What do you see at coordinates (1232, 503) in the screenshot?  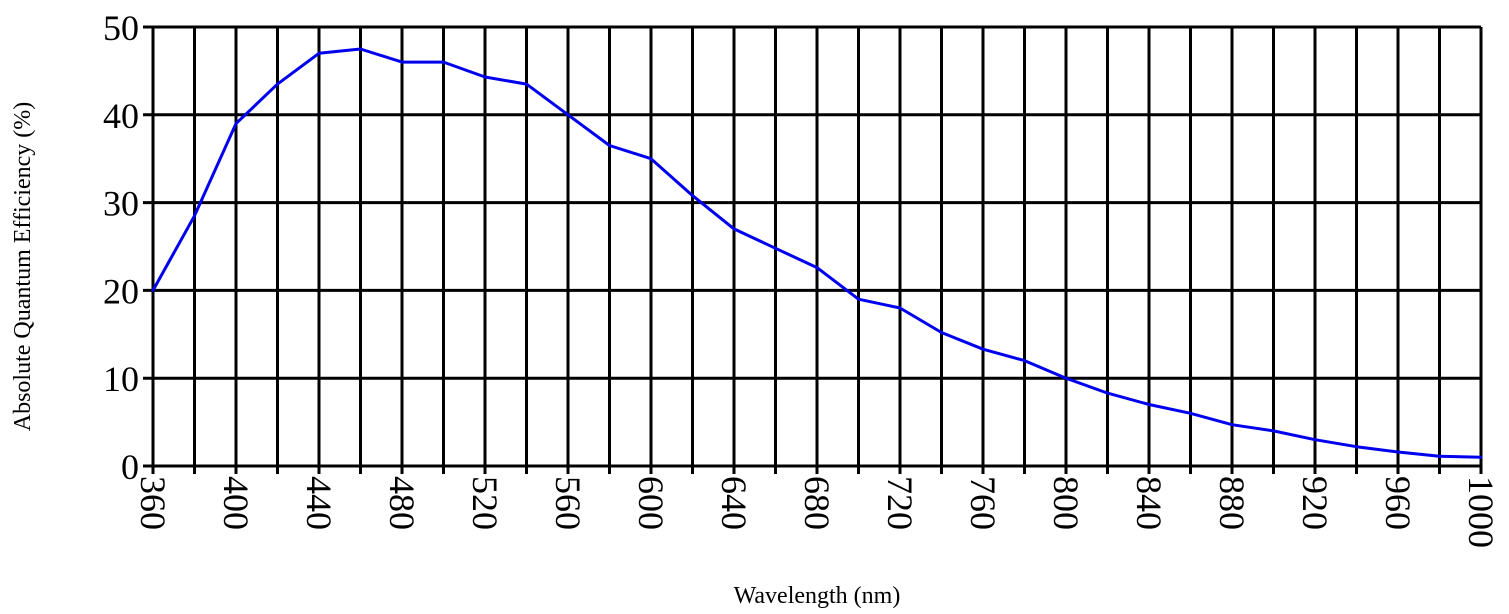 I see `x-tick-label: 880` at bounding box center [1232, 503].